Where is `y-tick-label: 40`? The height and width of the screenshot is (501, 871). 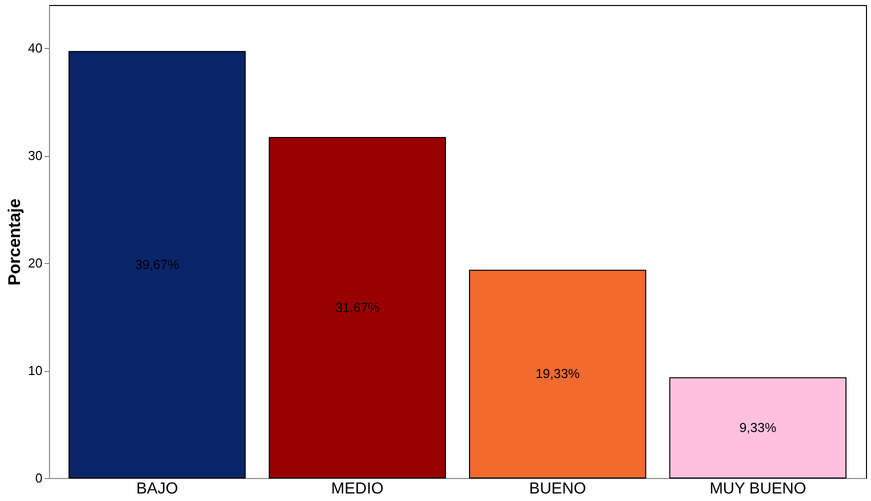
y-tick-label: 40 is located at coordinates (35, 48).